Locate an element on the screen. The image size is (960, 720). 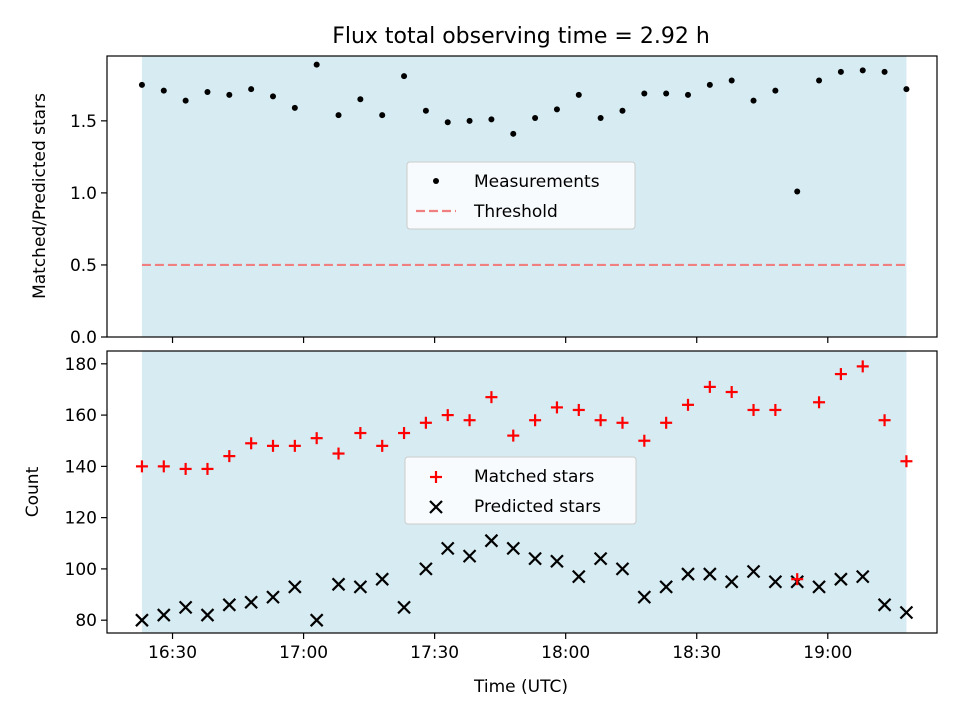
bottom-x-tick-label: 16:30 is located at coordinates (172, 653).